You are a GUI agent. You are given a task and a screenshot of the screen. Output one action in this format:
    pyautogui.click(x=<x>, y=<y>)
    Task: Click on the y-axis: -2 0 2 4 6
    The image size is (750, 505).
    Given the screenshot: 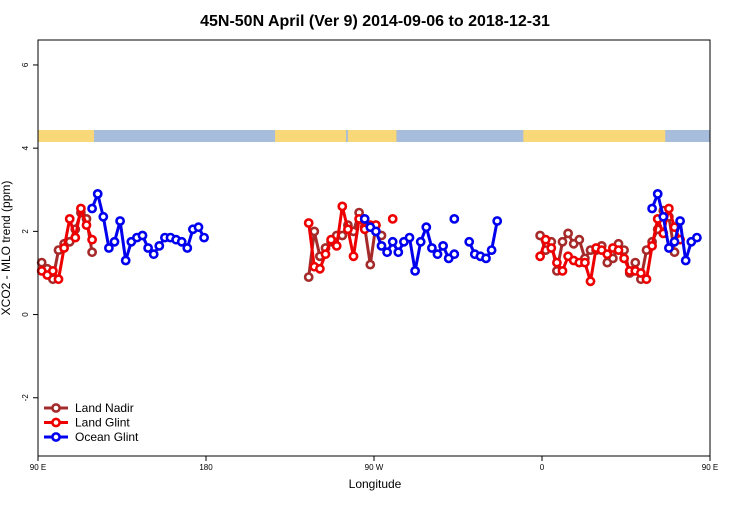 What is the action you would take?
    pyautogui.click(x=29, y=231)
    